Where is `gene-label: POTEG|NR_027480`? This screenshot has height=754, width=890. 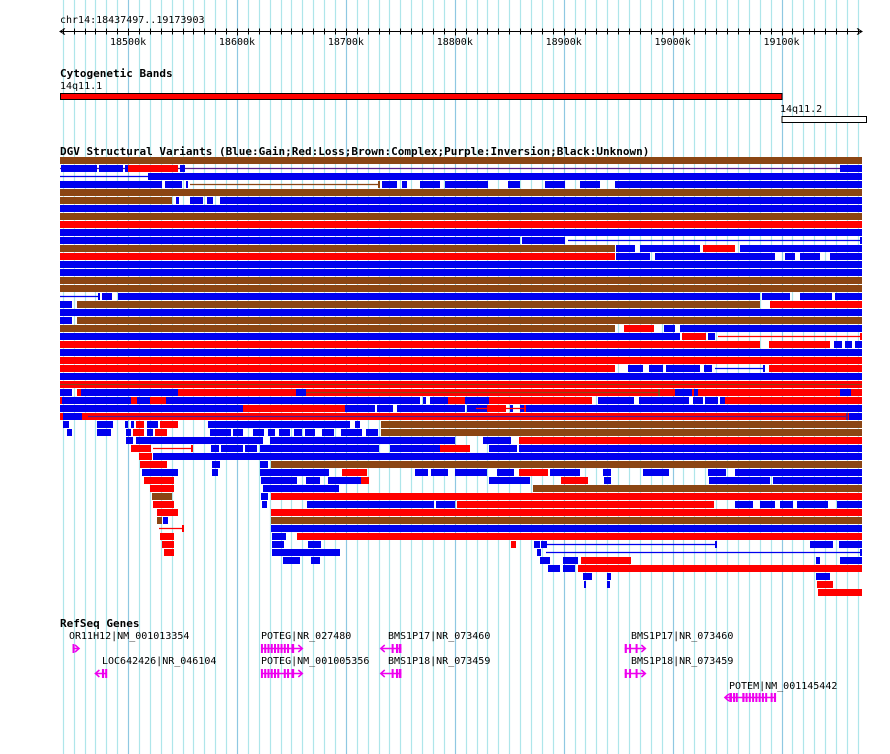
gene-label: POTEG|NR_027480 is located at coordinates (306, 636).